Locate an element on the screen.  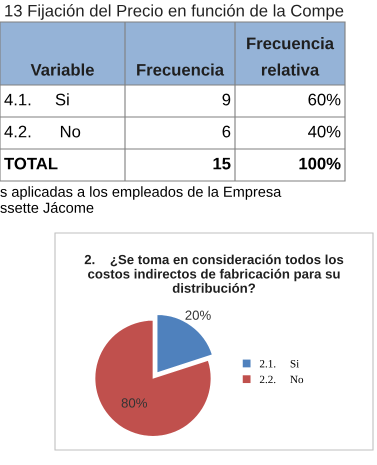
legend-label: 2.1. Si is located at coordinates (280, 364).